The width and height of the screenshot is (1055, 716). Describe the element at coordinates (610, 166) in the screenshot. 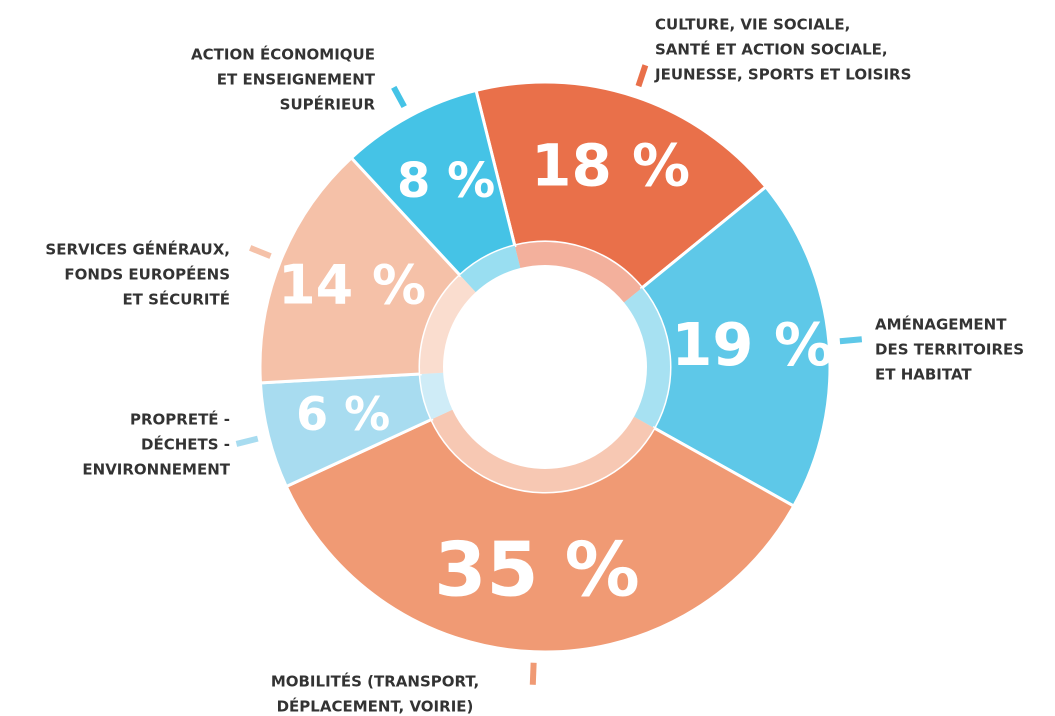

I see `percent-label: 18 %` at that location.